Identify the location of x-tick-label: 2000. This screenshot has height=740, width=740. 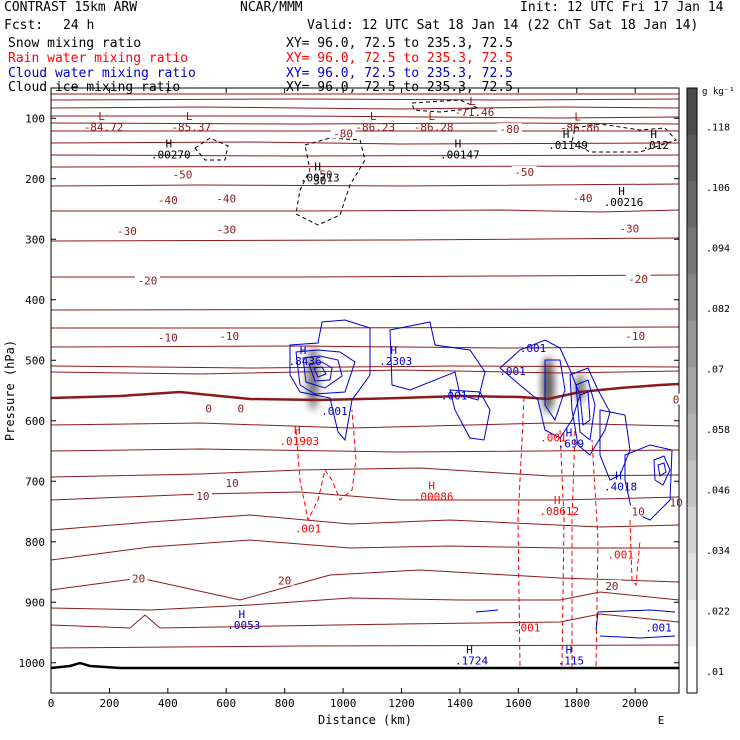
(635, 703).